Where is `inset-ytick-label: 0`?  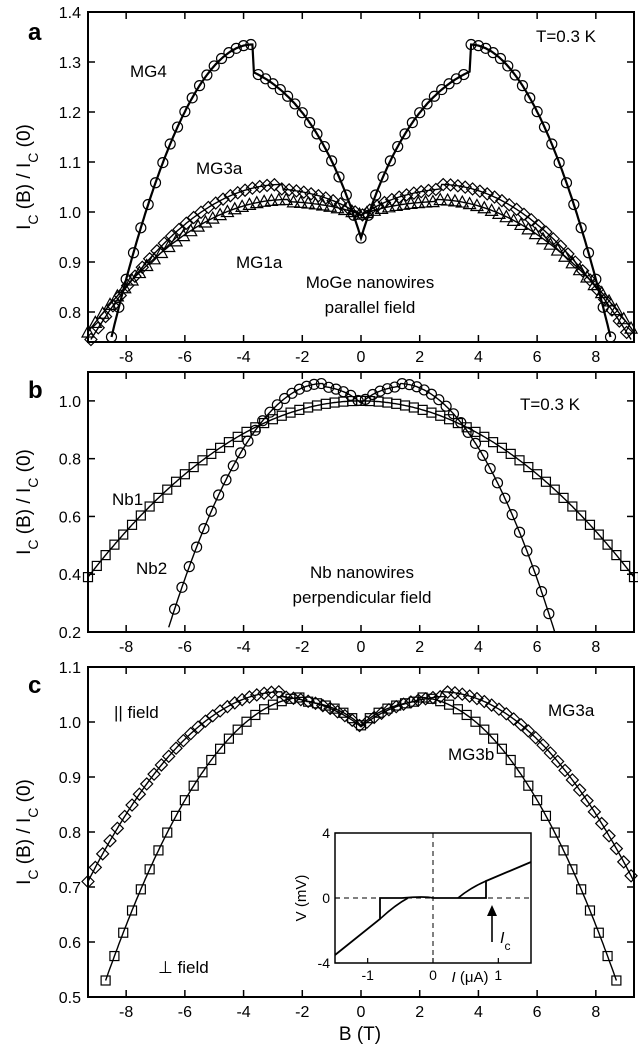
inset-ytick-label: 0 is located at coordinates (326, 898).